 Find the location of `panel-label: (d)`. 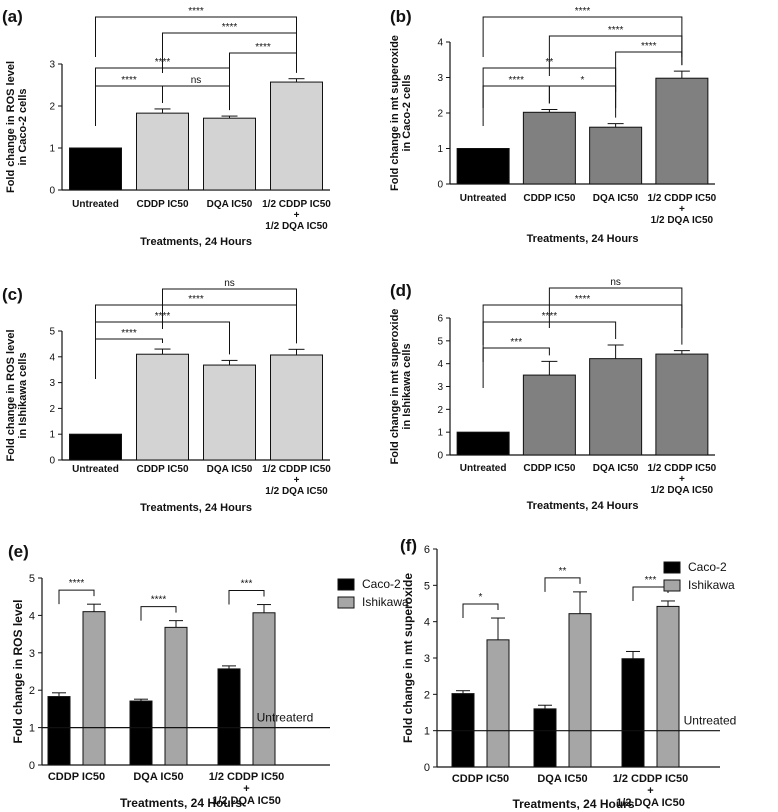

panel-label: (d) is located at coordinates (401, 290).